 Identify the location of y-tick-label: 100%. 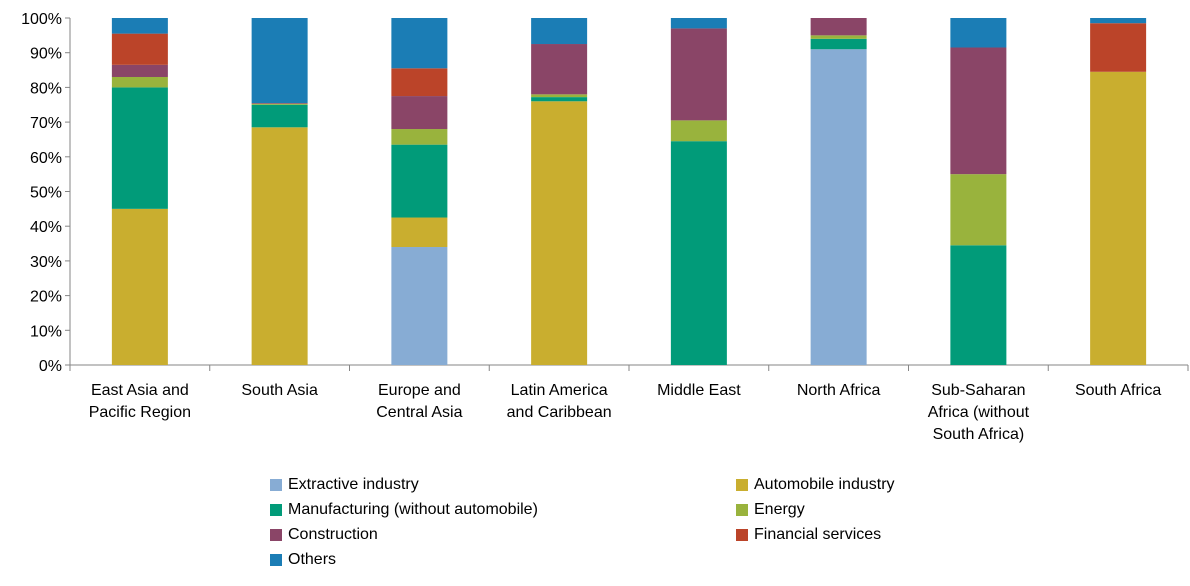
(41, 19).